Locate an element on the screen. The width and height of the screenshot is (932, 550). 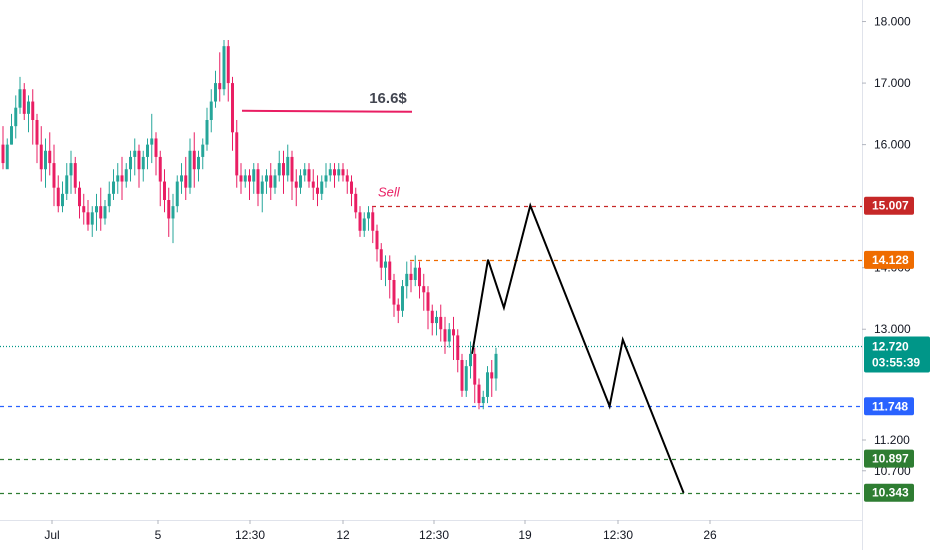
projection-path is located at coordinates (578, 348).